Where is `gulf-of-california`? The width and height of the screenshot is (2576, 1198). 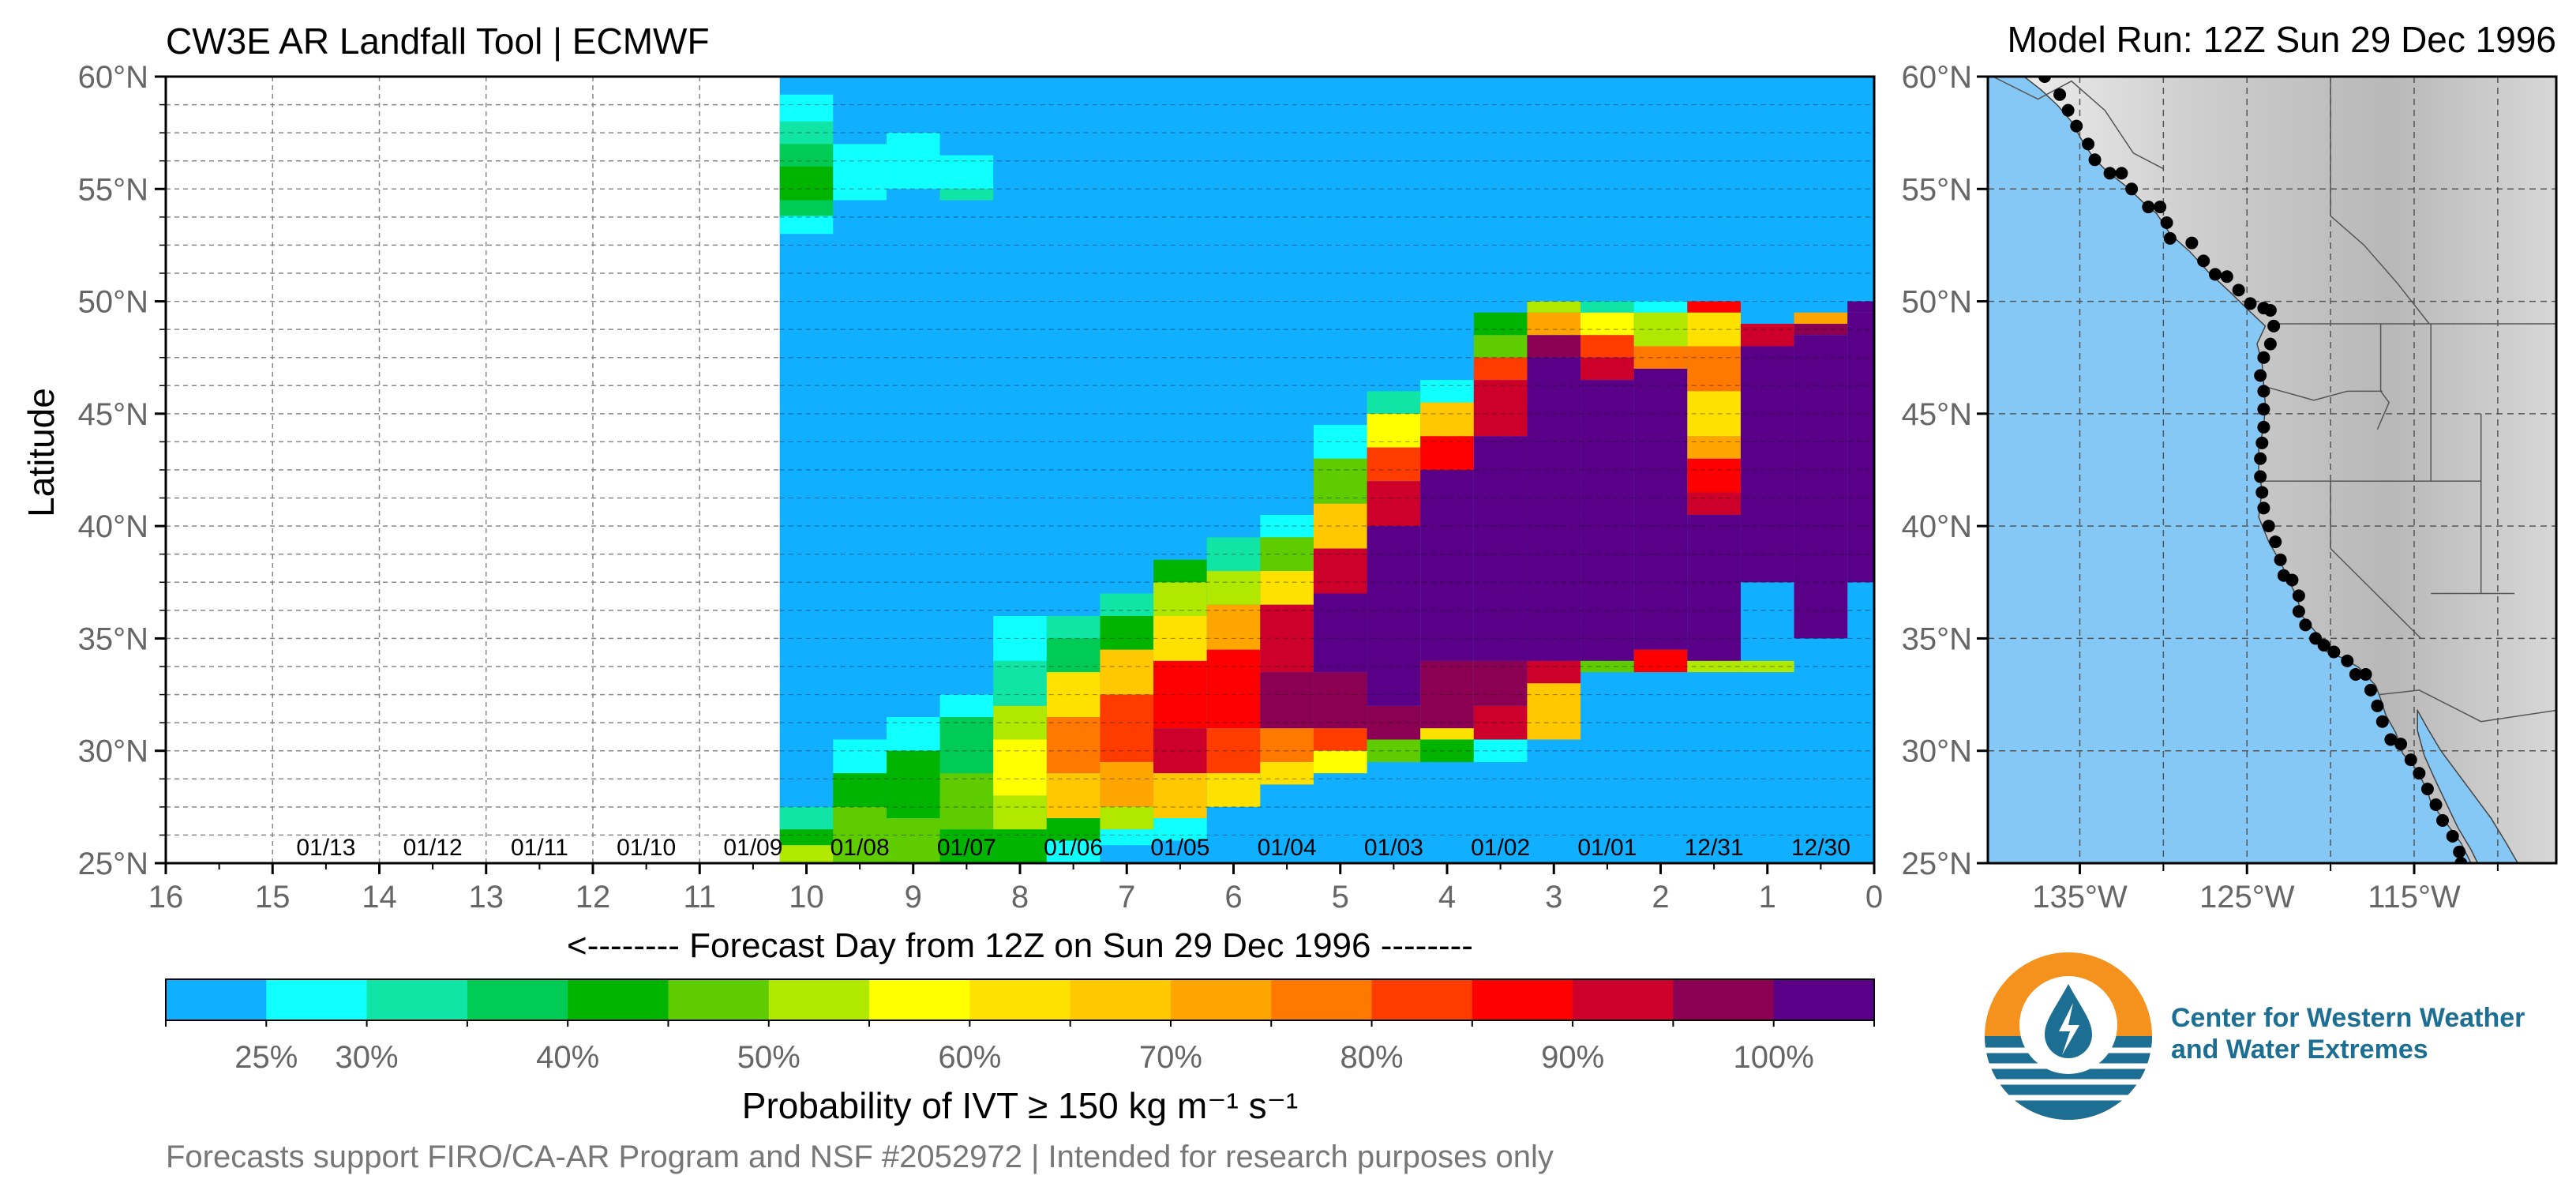
gulf-of-california is located at coordinates (2468, 786).